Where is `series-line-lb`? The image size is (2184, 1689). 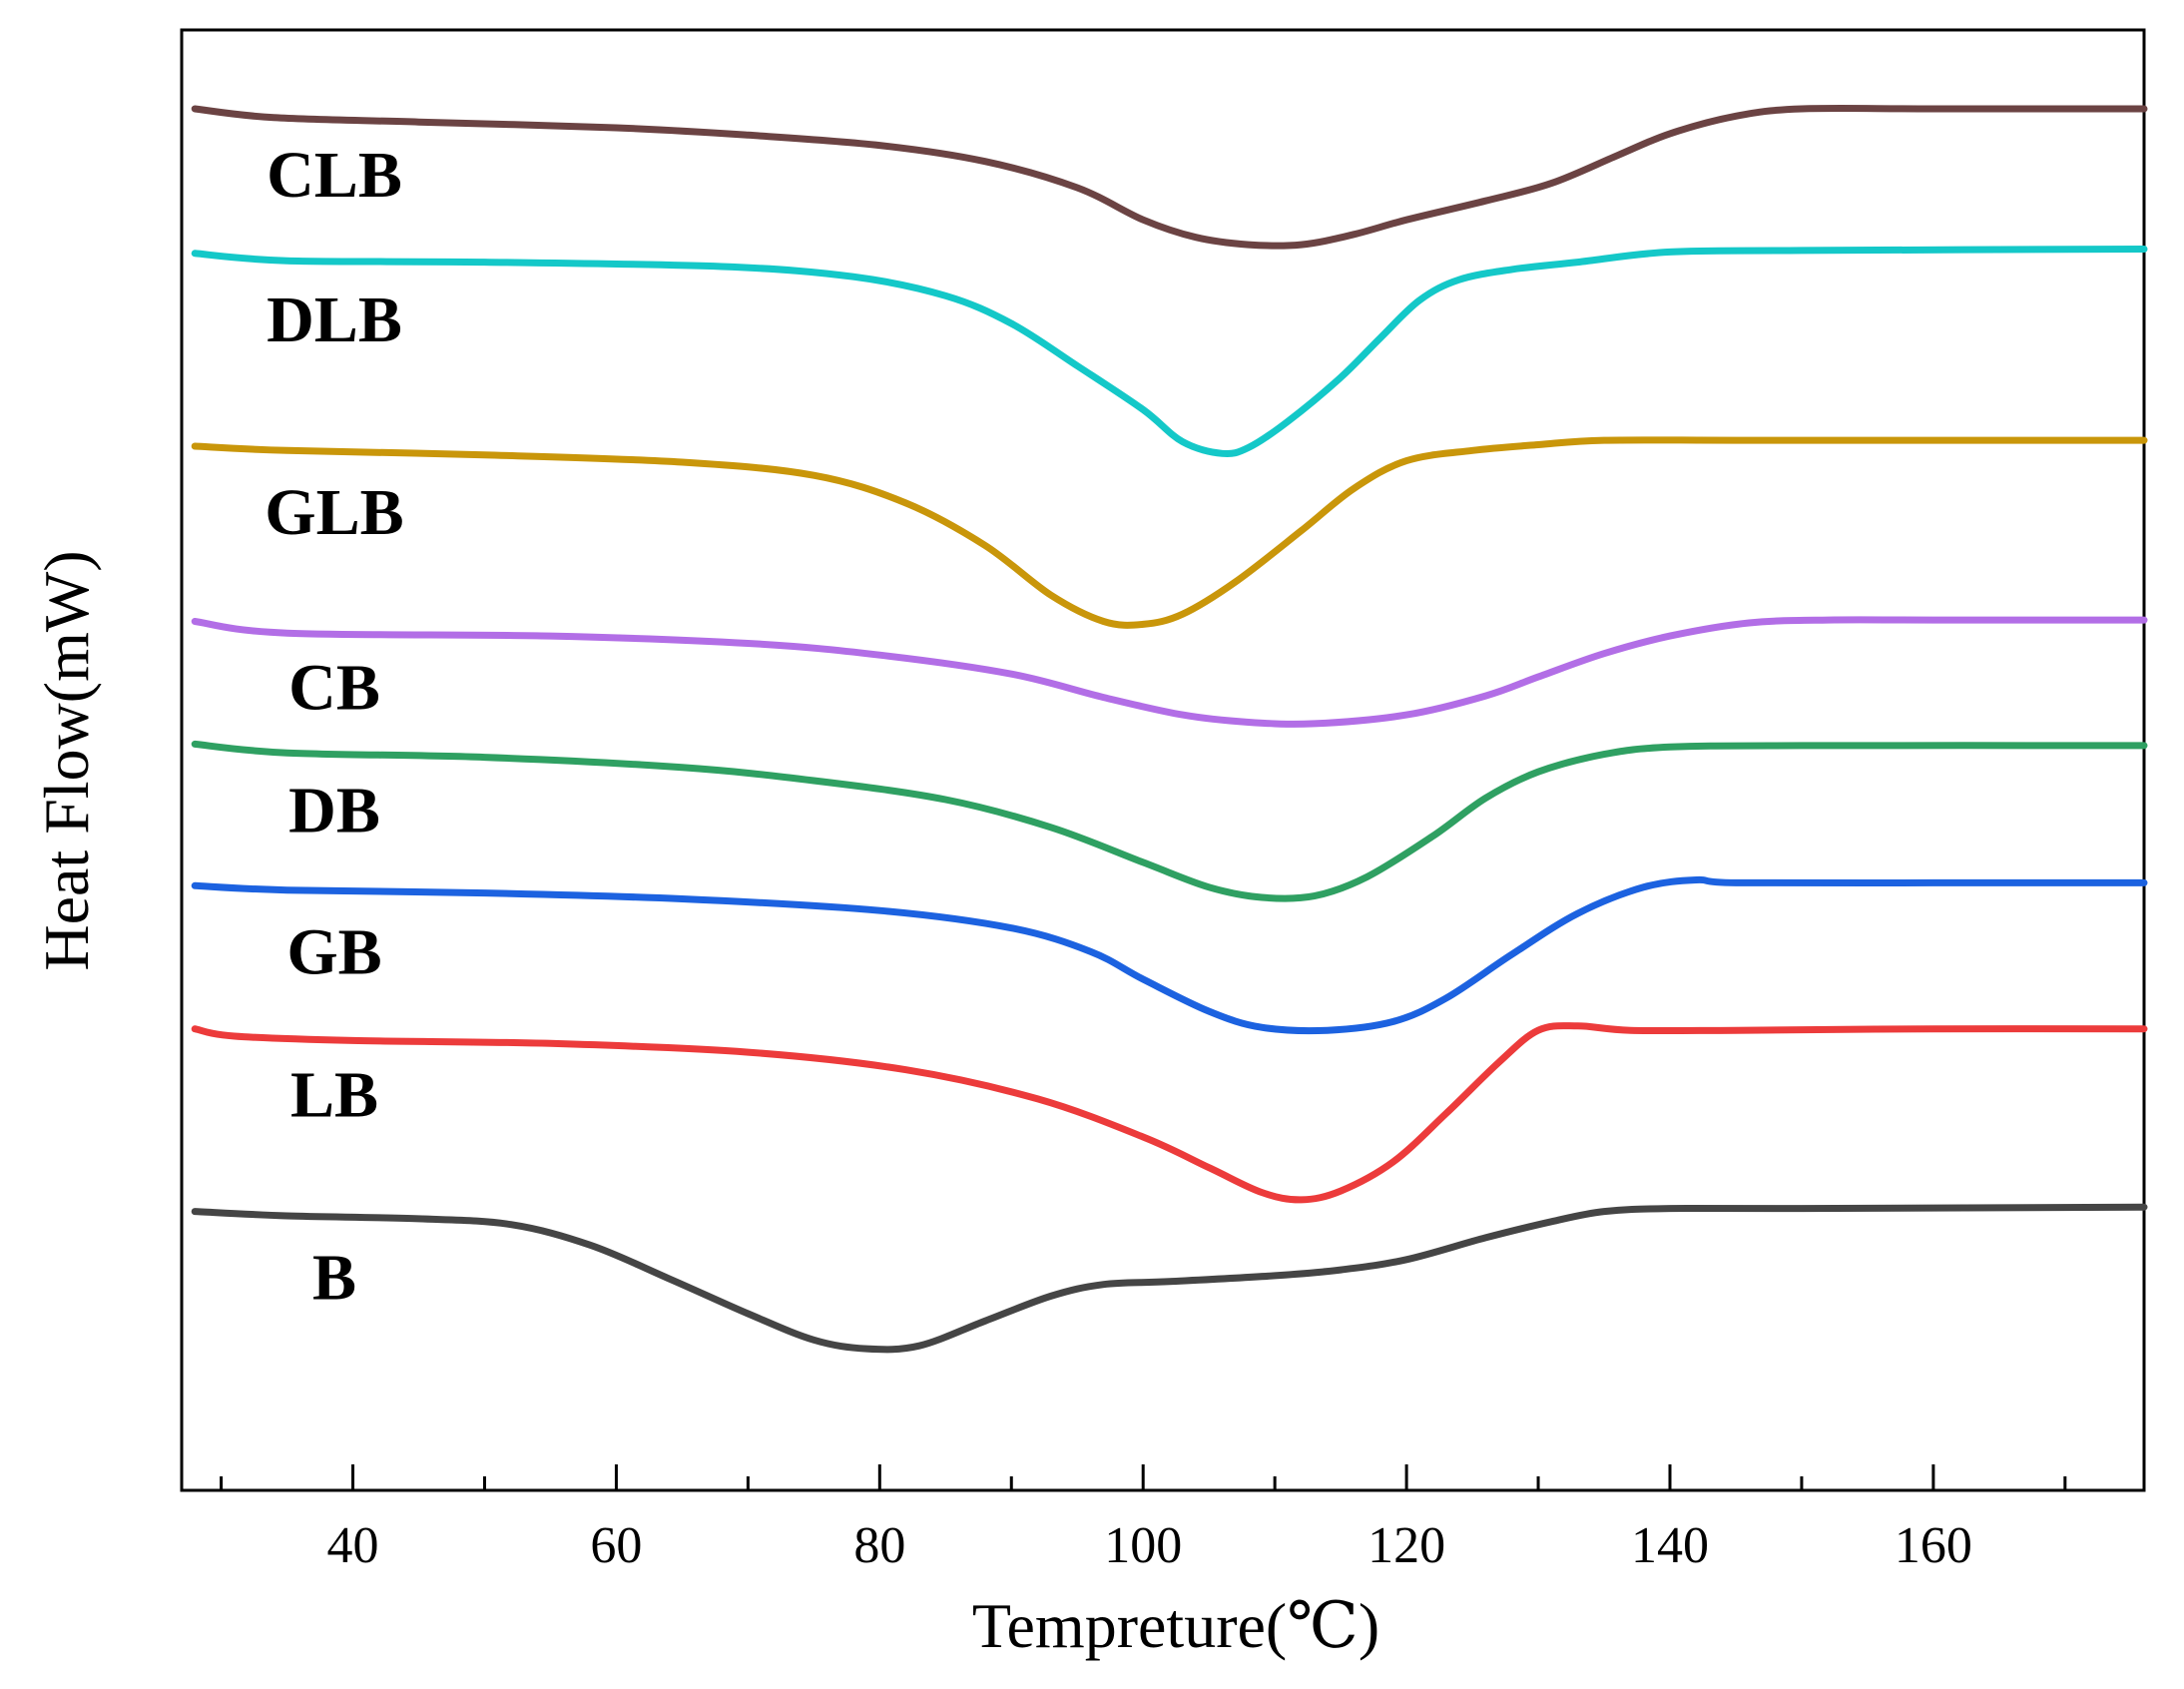
series-line-lb is located at coordinates (1169, 1113).